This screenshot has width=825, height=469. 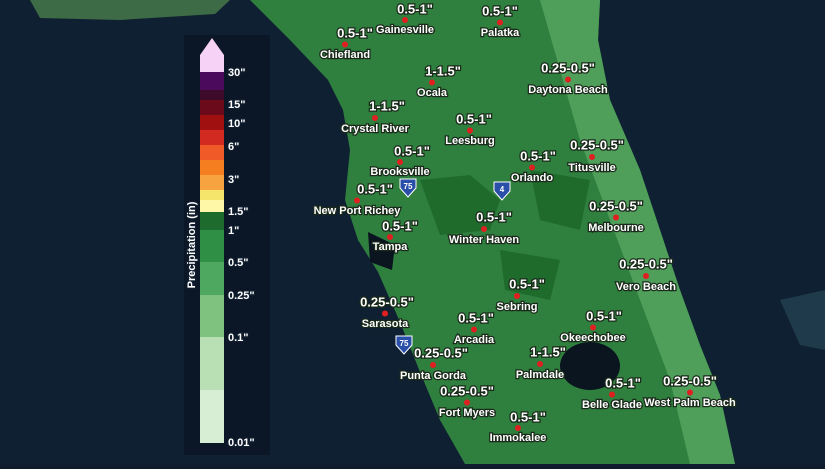 What do you see at coordinates (236, 73) in the screenshot?
I see `legend-label: 30"` at bounding box center [236, 73].